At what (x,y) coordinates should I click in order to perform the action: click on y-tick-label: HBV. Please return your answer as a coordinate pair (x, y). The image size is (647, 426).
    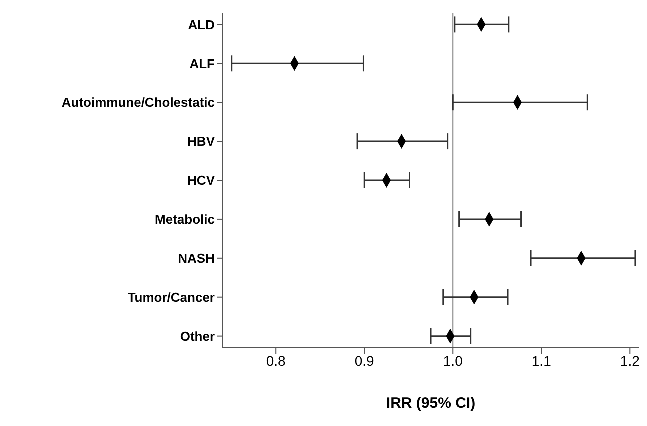
    Looking at the image, I should click on (202, 142).